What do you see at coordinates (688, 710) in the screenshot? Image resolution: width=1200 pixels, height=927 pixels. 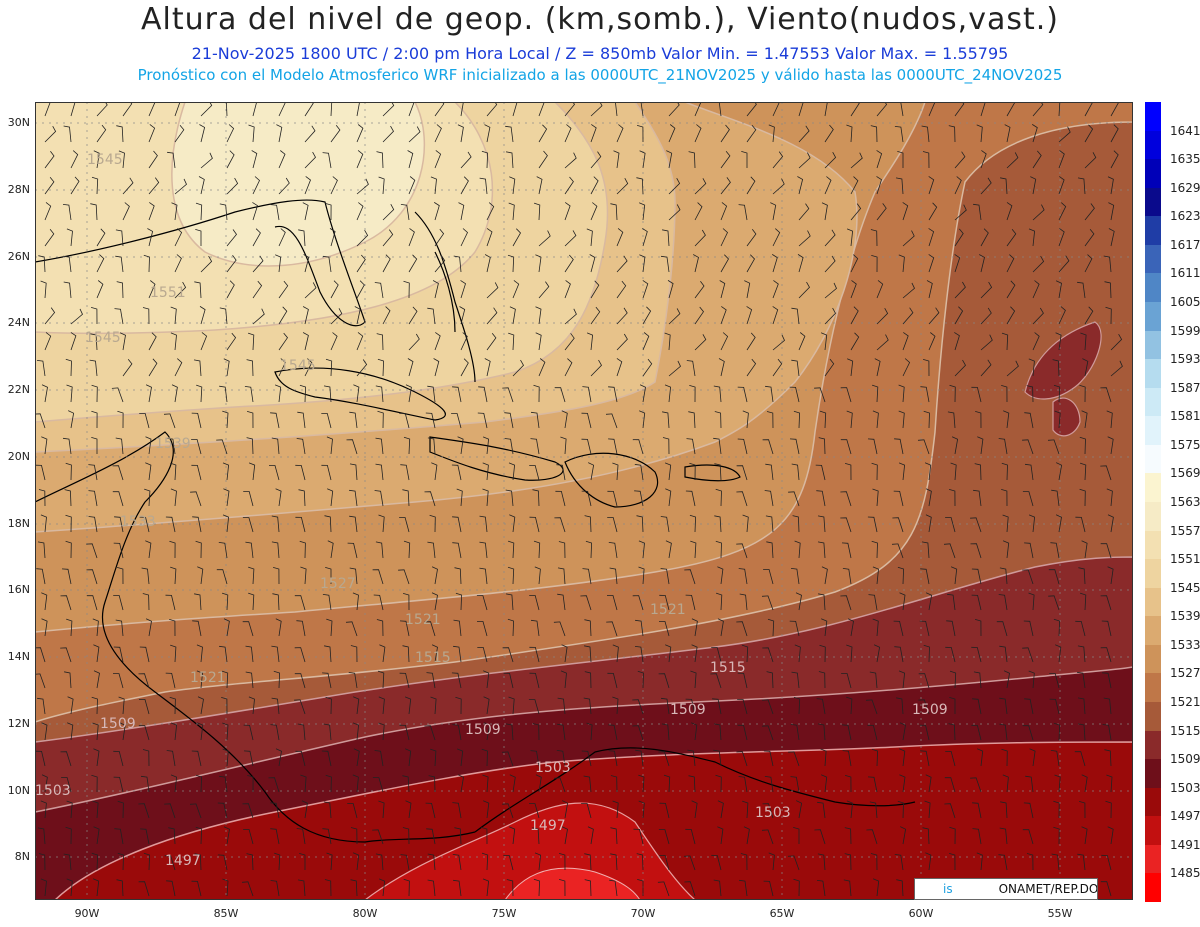 I see `contour-label: 1509` at bounding box center [688, 710].